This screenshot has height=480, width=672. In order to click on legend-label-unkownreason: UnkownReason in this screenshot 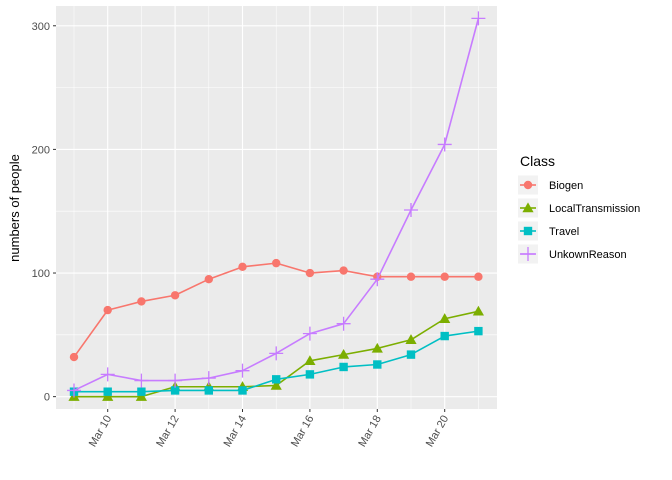, I will do `click(588, 255)`.